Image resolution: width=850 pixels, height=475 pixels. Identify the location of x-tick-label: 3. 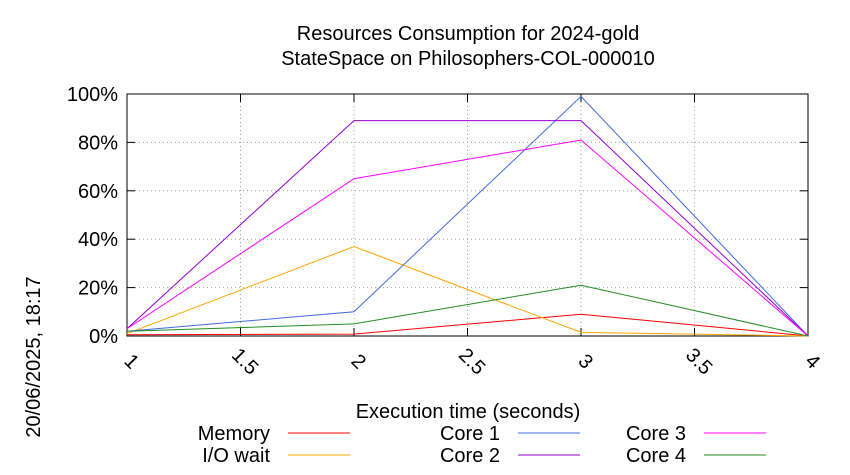
(585, 361).